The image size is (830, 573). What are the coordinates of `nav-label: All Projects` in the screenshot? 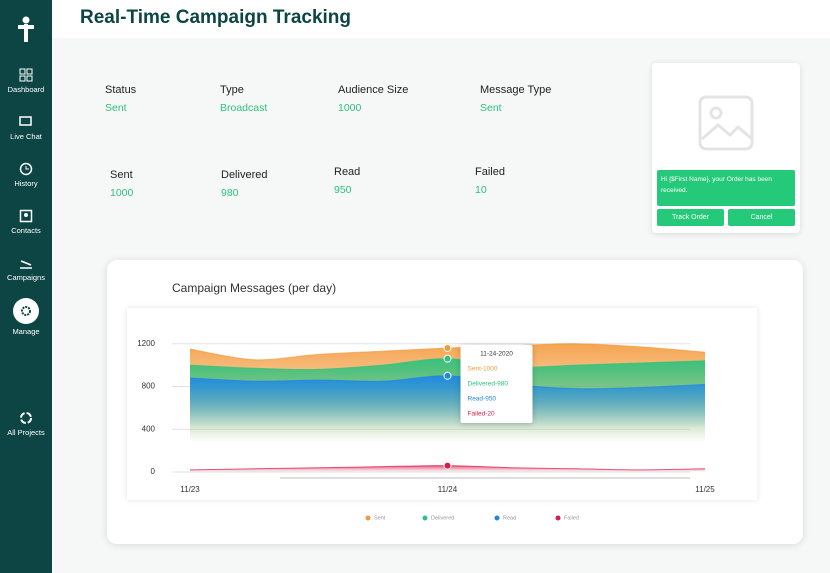 It's located at (26, 432).